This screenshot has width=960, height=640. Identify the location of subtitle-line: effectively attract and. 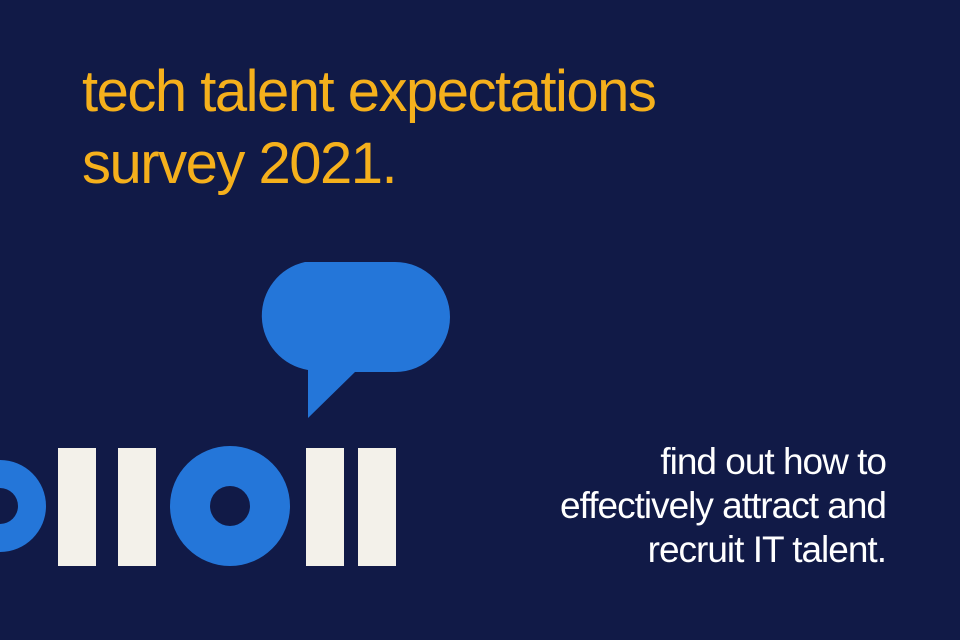
(723, 505).